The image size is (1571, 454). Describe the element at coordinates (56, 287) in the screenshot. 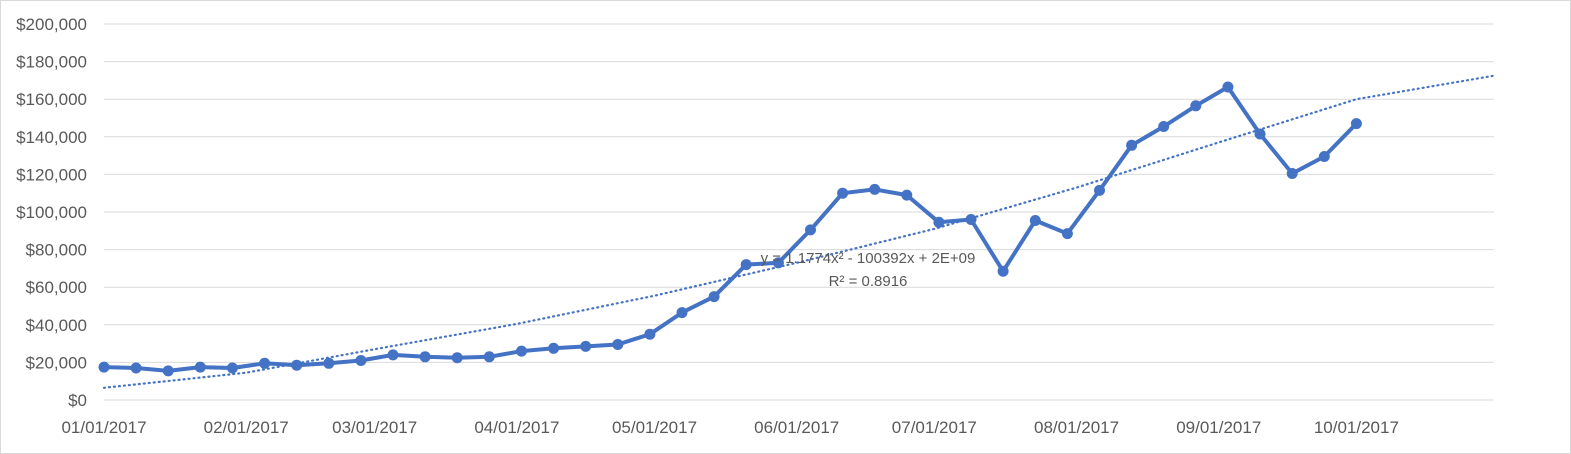

I see `y-tick-label: $60,000` at that location.